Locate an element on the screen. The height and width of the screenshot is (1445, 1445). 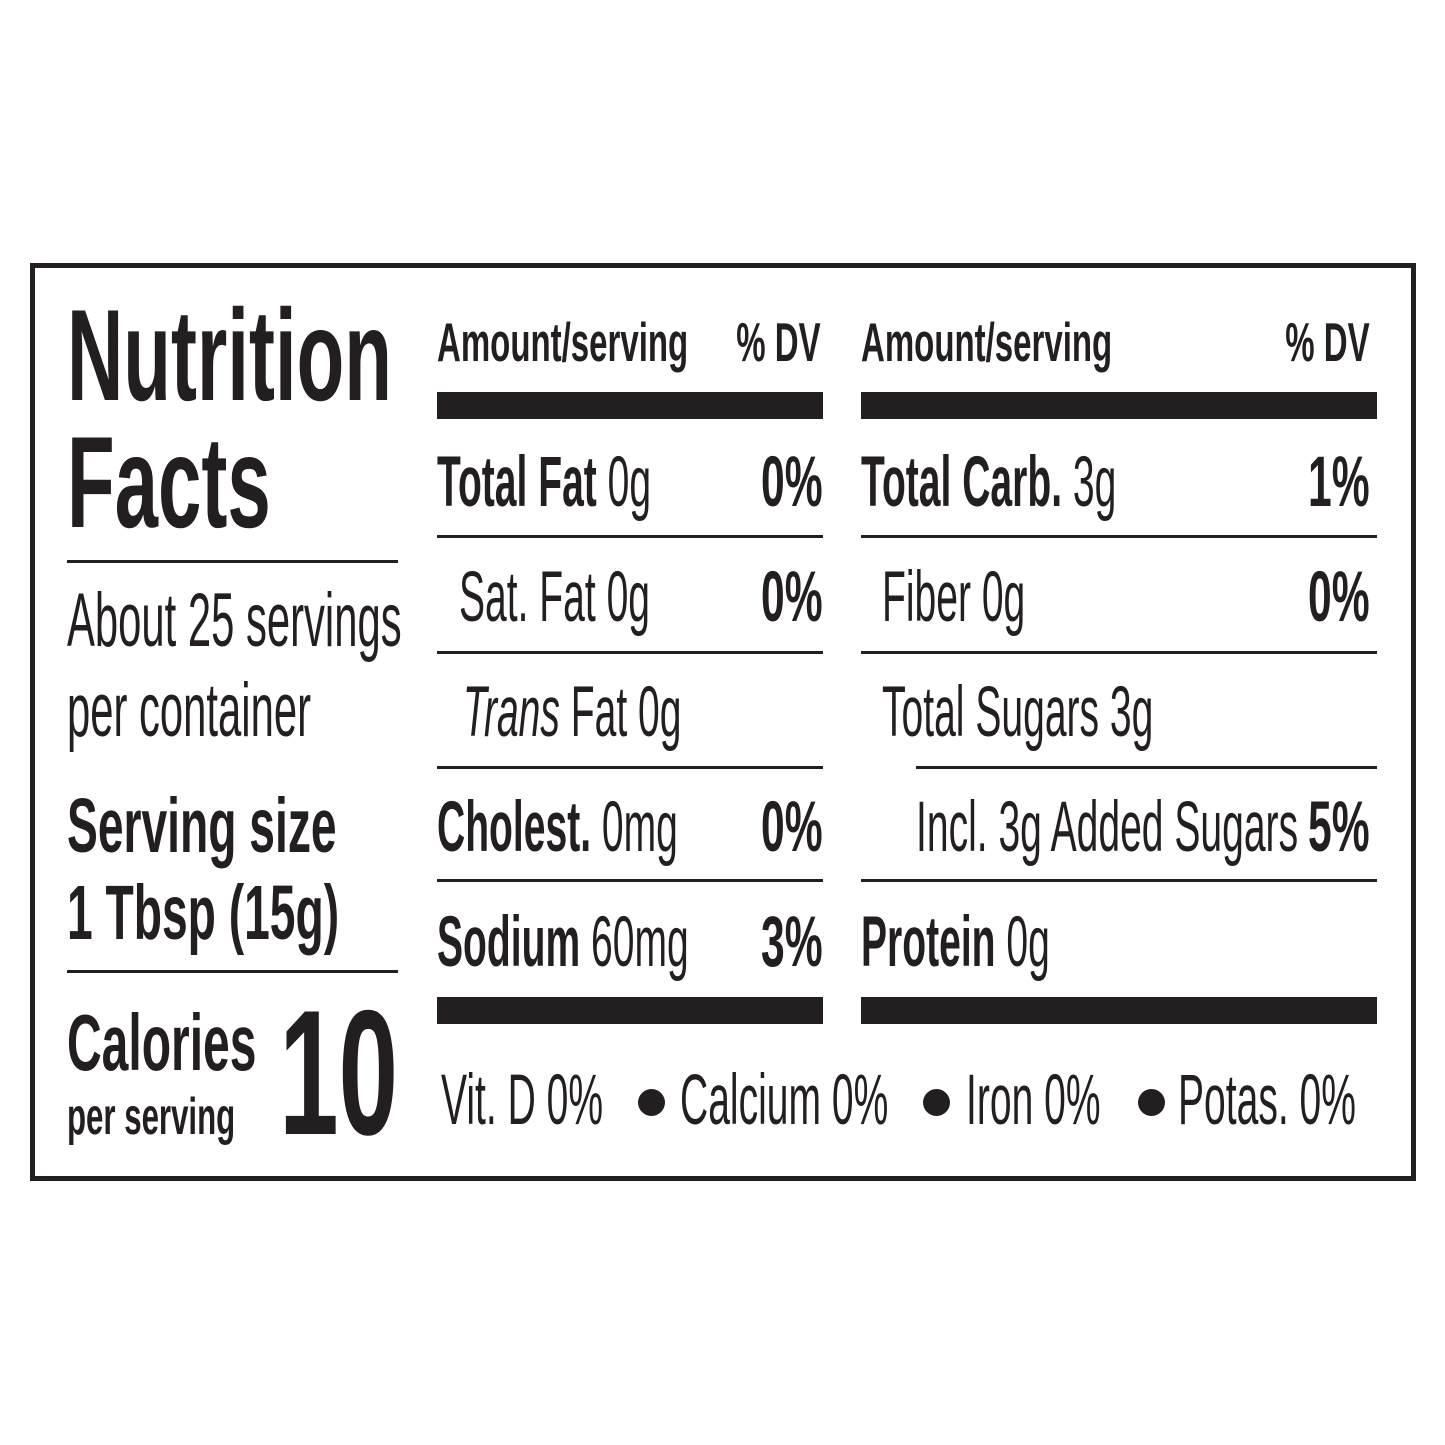
row-cholesterol: Cholest. 0mg is located at coordinates (557, 827).